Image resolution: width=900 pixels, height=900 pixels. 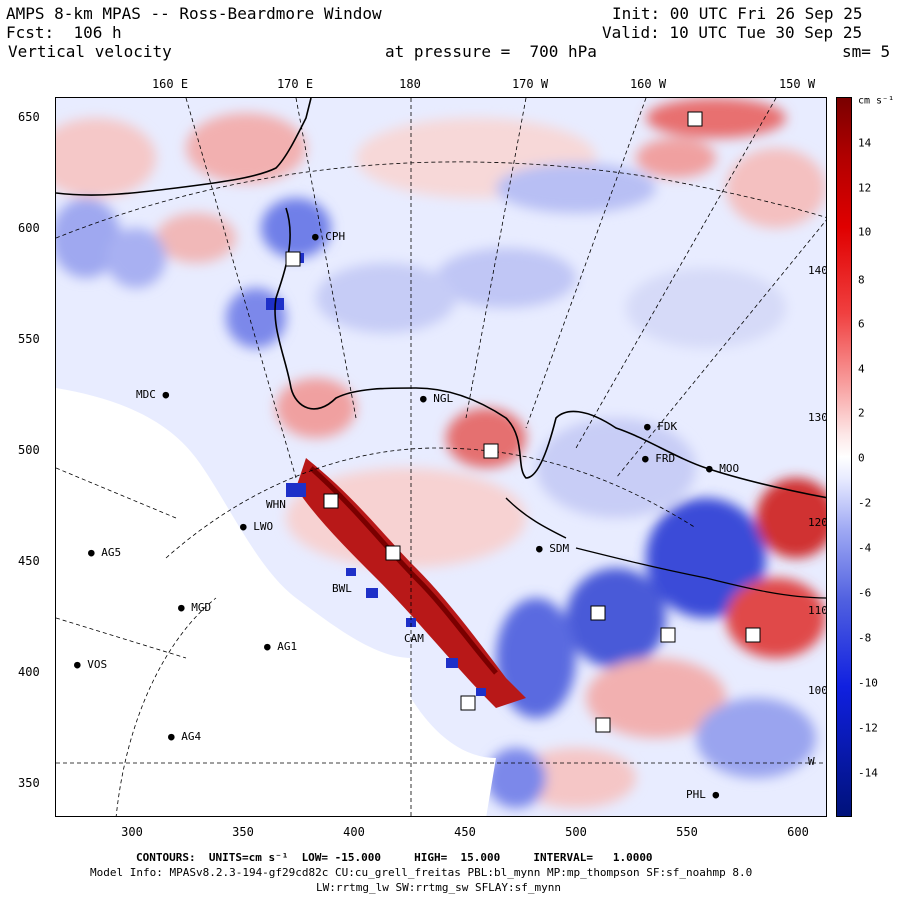 What do you see at coordinates (132, 832) in the screenshot?
I see `x-tick: 300` at bounding box center [132, 832].